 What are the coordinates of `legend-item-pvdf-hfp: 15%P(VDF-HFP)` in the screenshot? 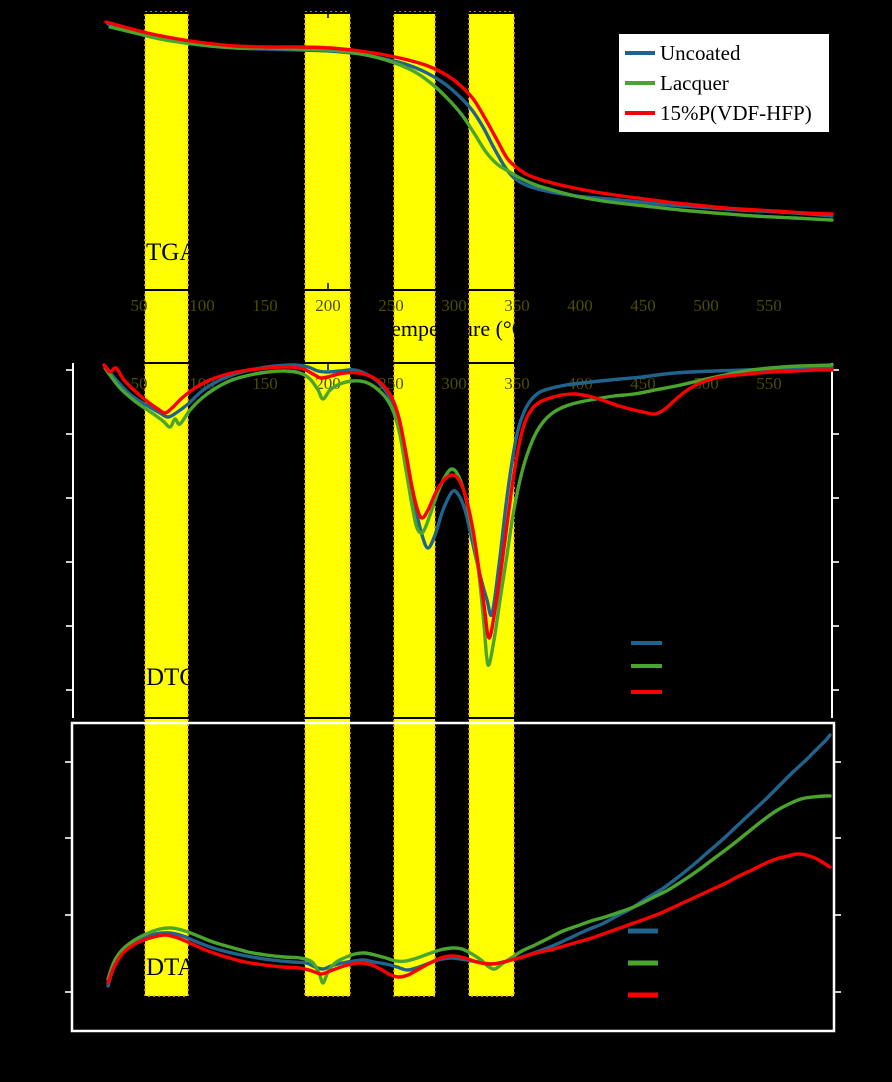 It's located at (724, 112).